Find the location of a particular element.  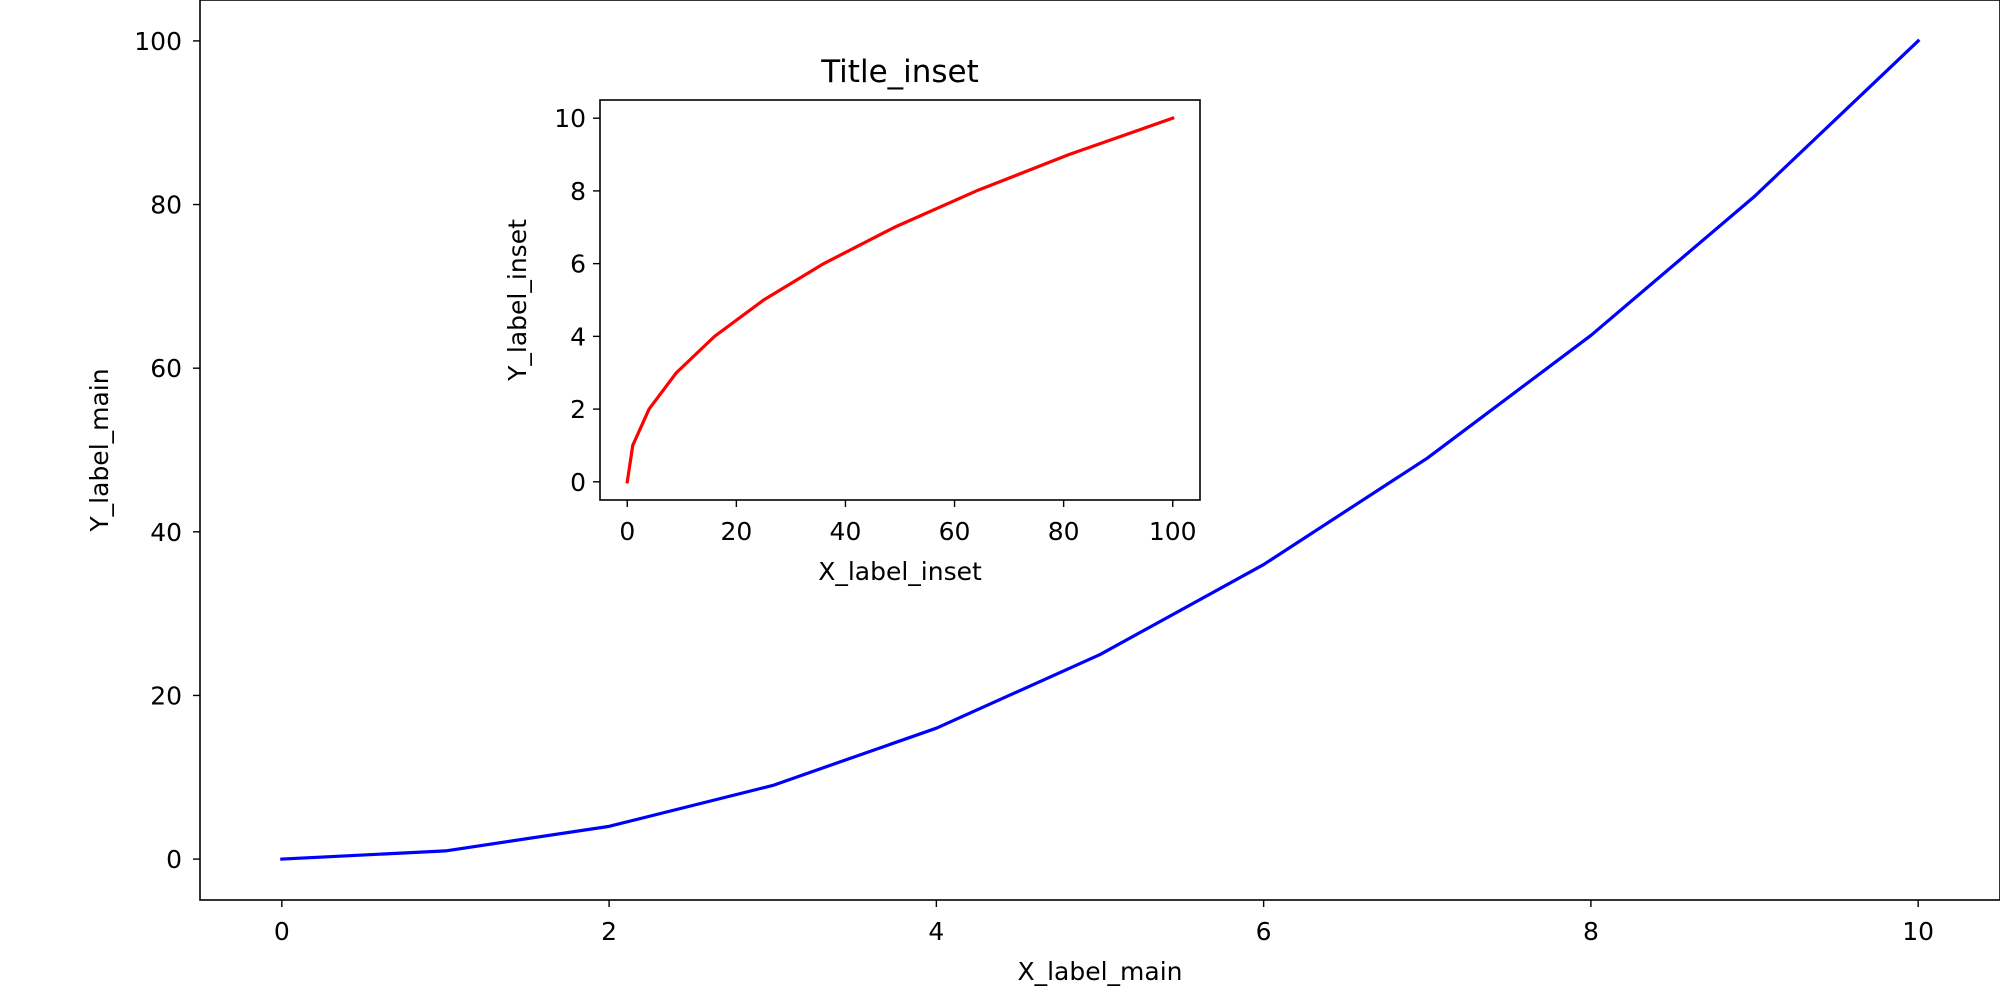

inset-series-group is located at coordinates (900, 300).